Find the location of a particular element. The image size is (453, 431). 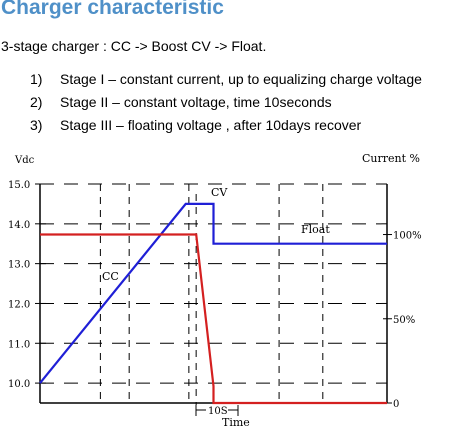

y-right-label: Current % is located at coordinates (391, 158).